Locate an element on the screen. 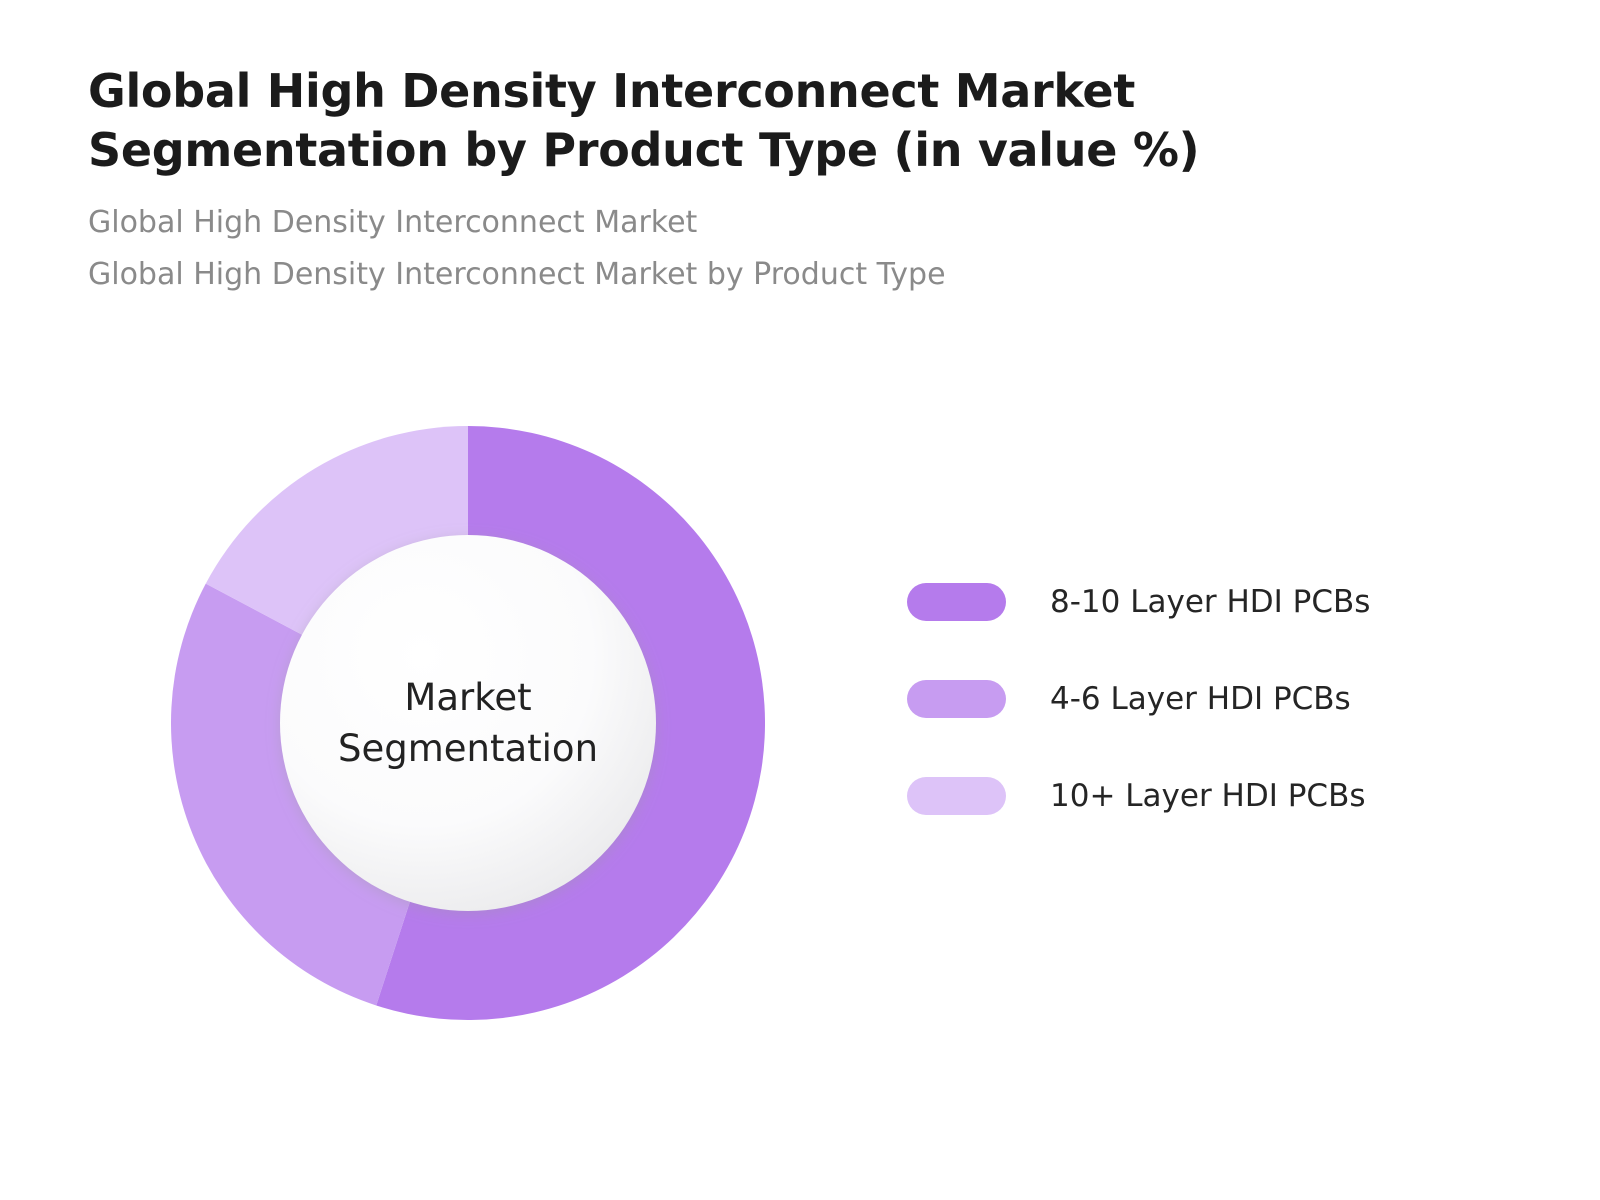 This screenshot has width=1600, height=1200. legend-item: 8-10 Layer HDI PCBs is located at coordinates (1187, 601).